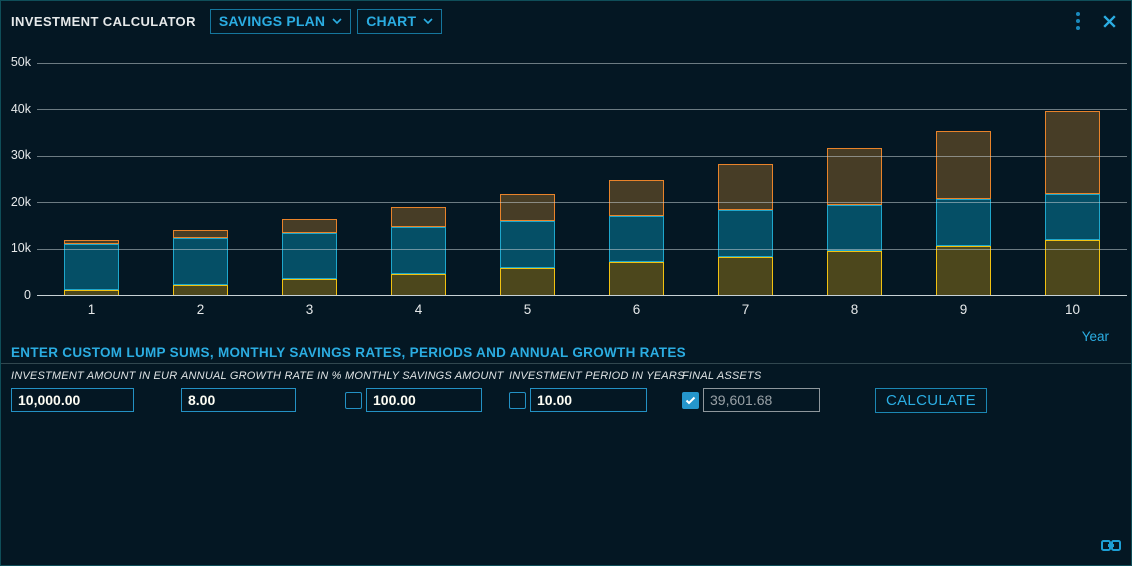  What do you see at coordinates (261, 376) in the screenshot?
I see `growth-rate-label: ANNUAL GROWTH RATE IN %` at bounding box center [261, 376].